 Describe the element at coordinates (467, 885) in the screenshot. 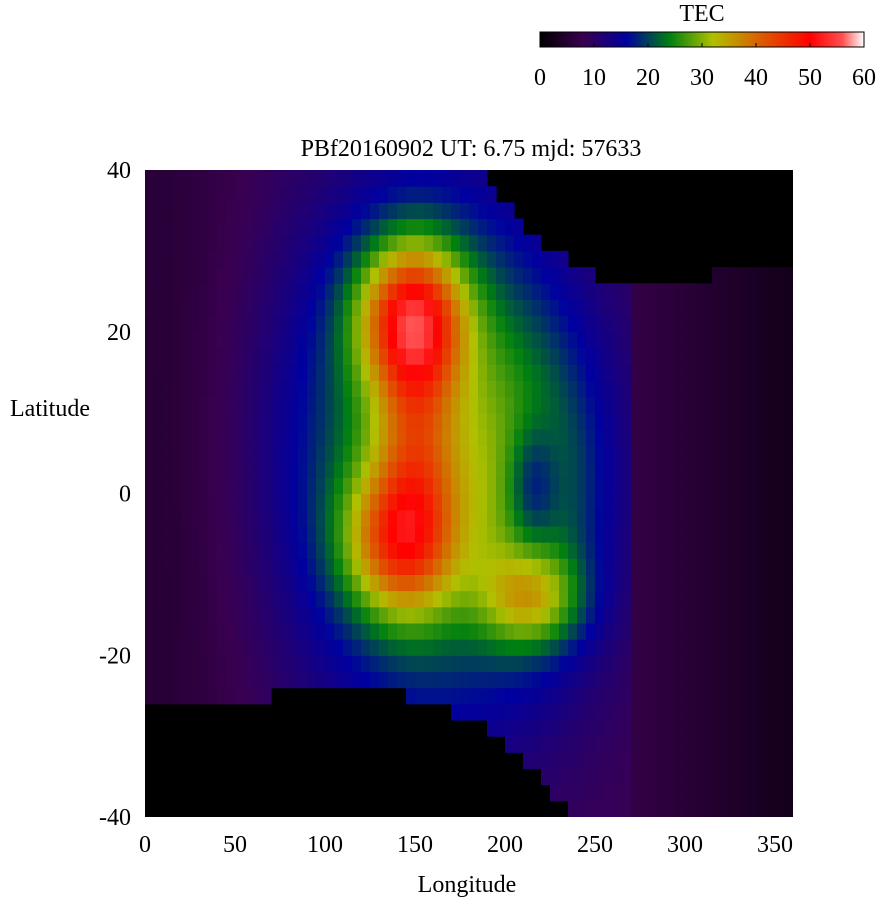

I see `x-axis-label: Longitude` at that location.